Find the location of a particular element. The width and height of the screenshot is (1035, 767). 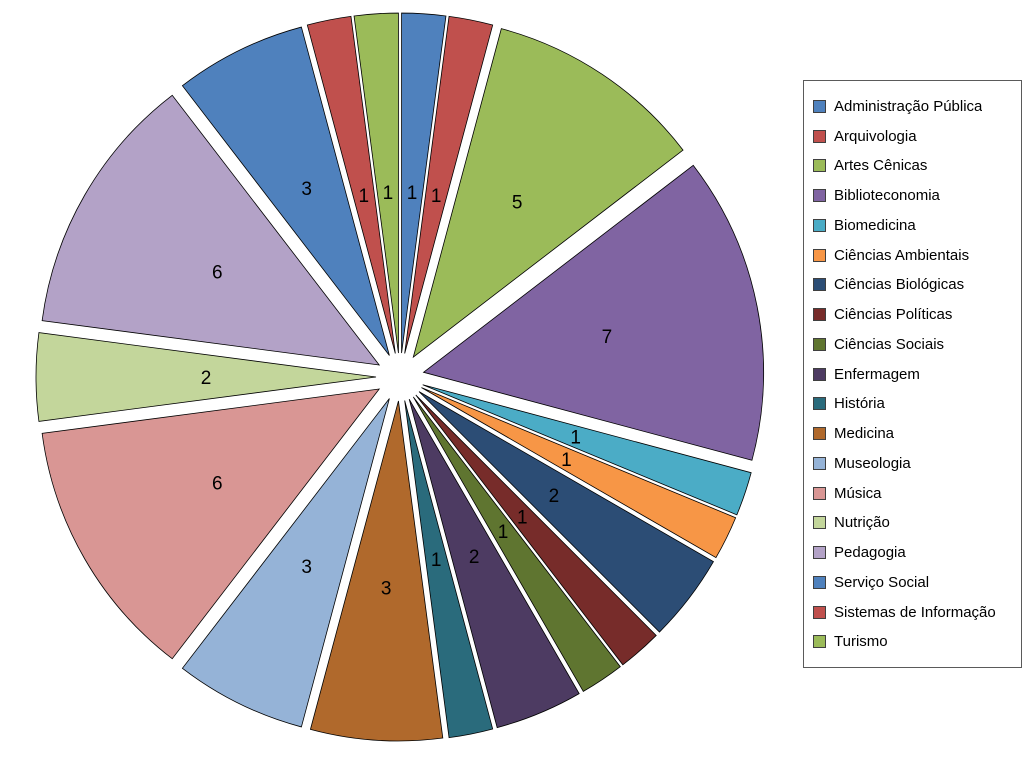

legend-label: Serviço Social is located at coordinates (882, 582).